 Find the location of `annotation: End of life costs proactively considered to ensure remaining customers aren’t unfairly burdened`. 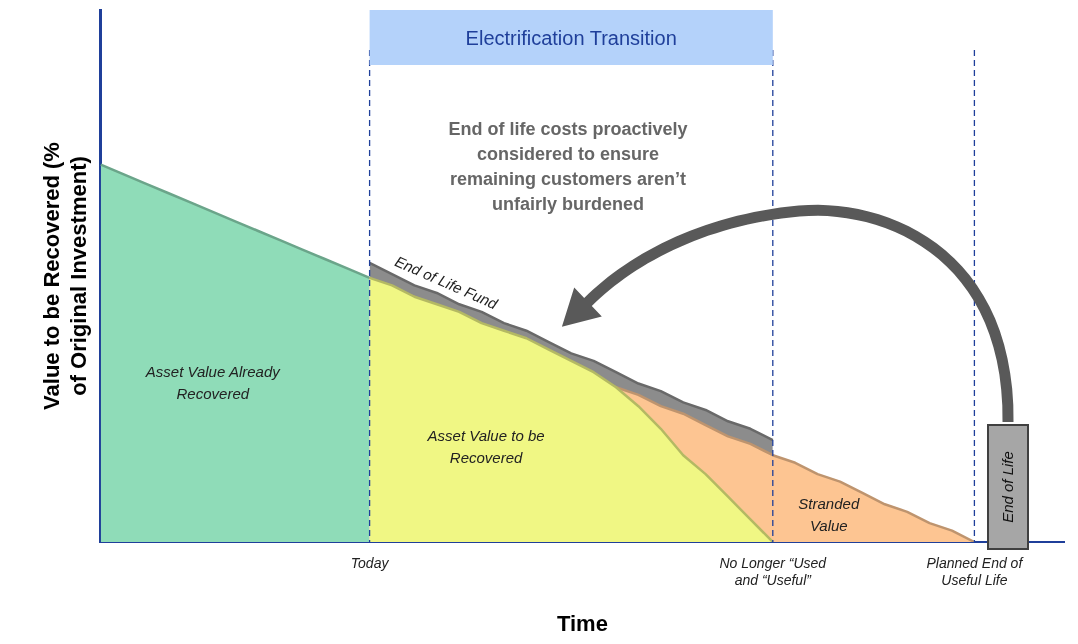

annotation: End of life costs proactively considered to ensure remaining customers aren’t unfairly burdened is located at coordinates (568, 166).